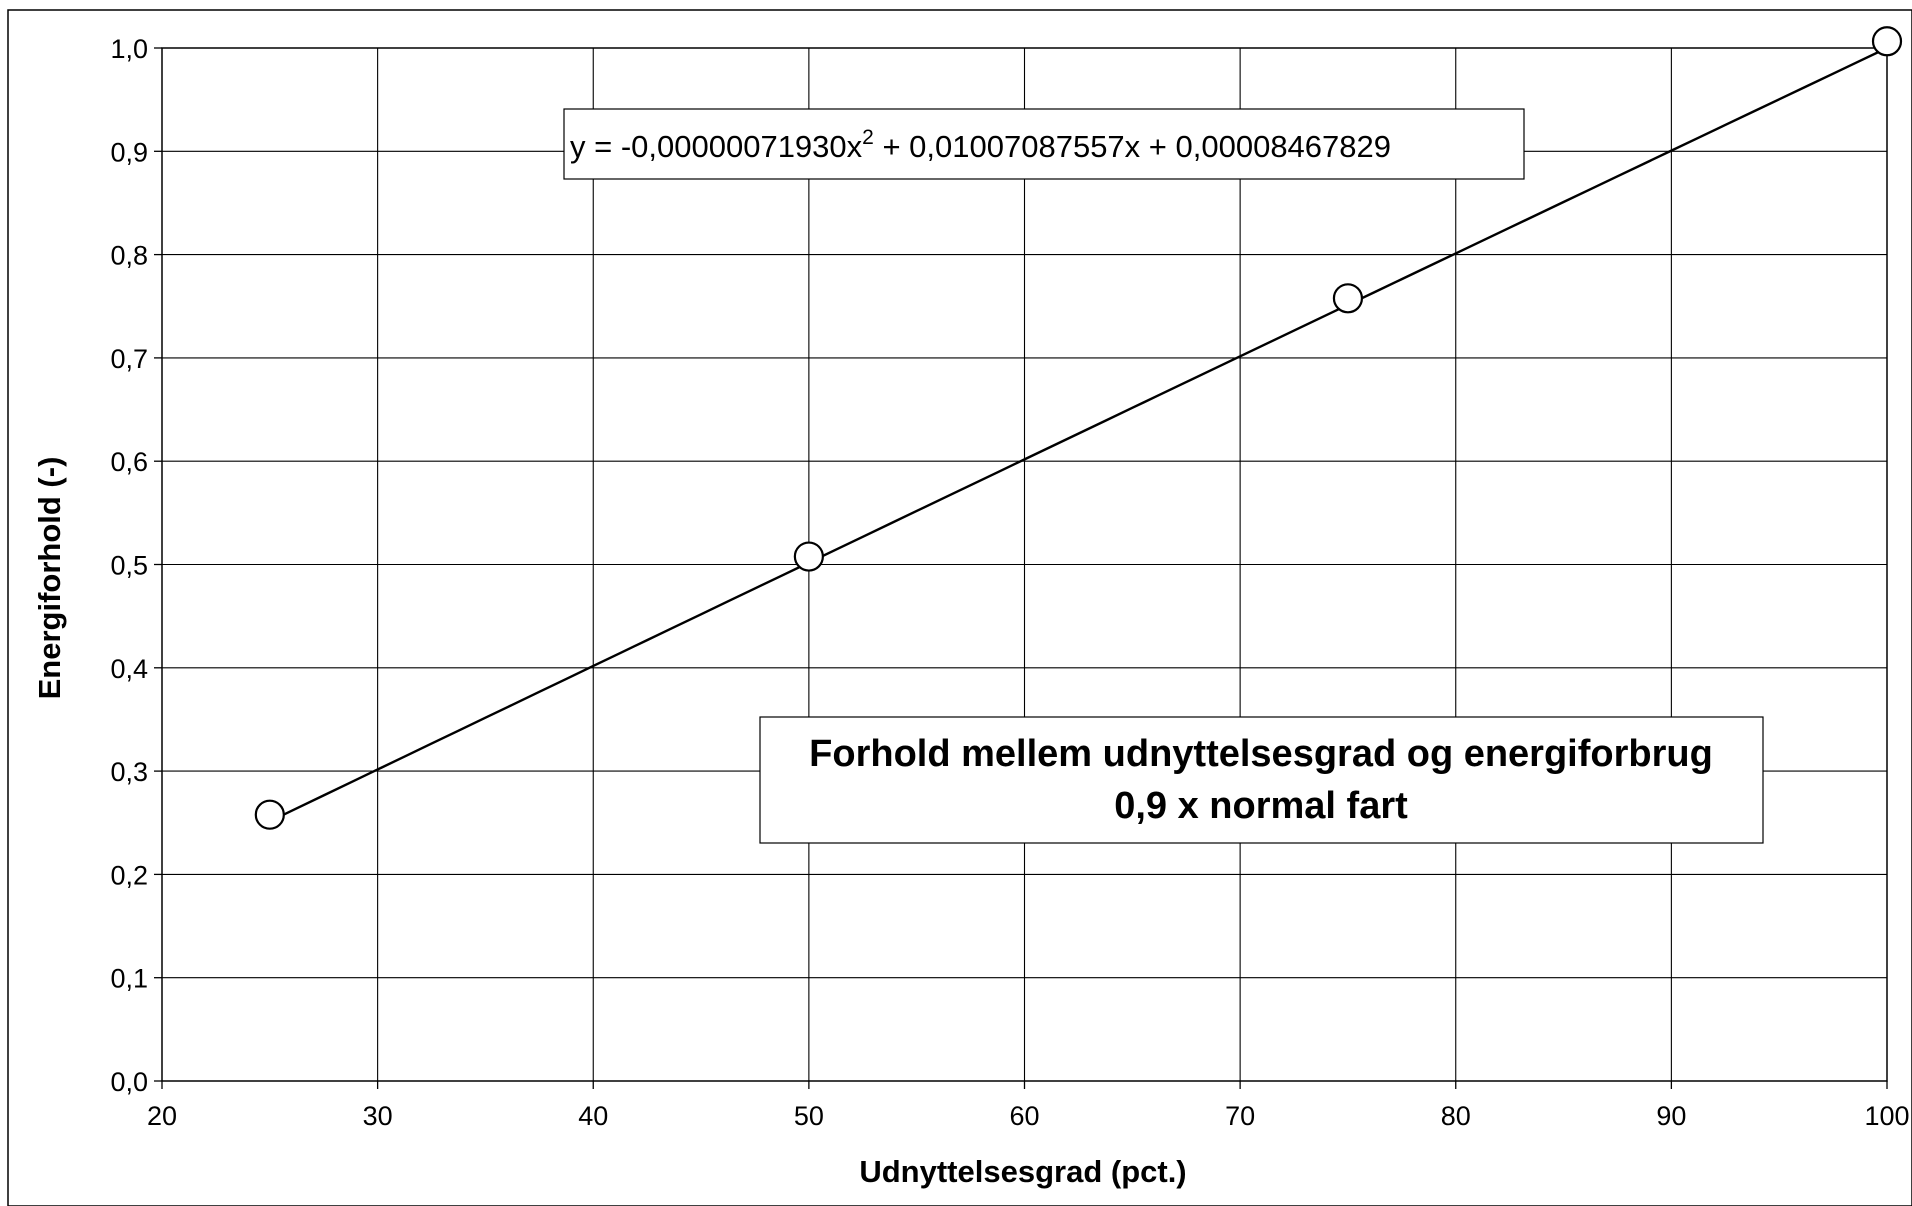 The height and width of the screenshot is (1206, 1912). What do you see at coordinates (1456, 1116) in the screenshot?
I see `x-tick-label: 80` at bounding box center [1456, 1116].